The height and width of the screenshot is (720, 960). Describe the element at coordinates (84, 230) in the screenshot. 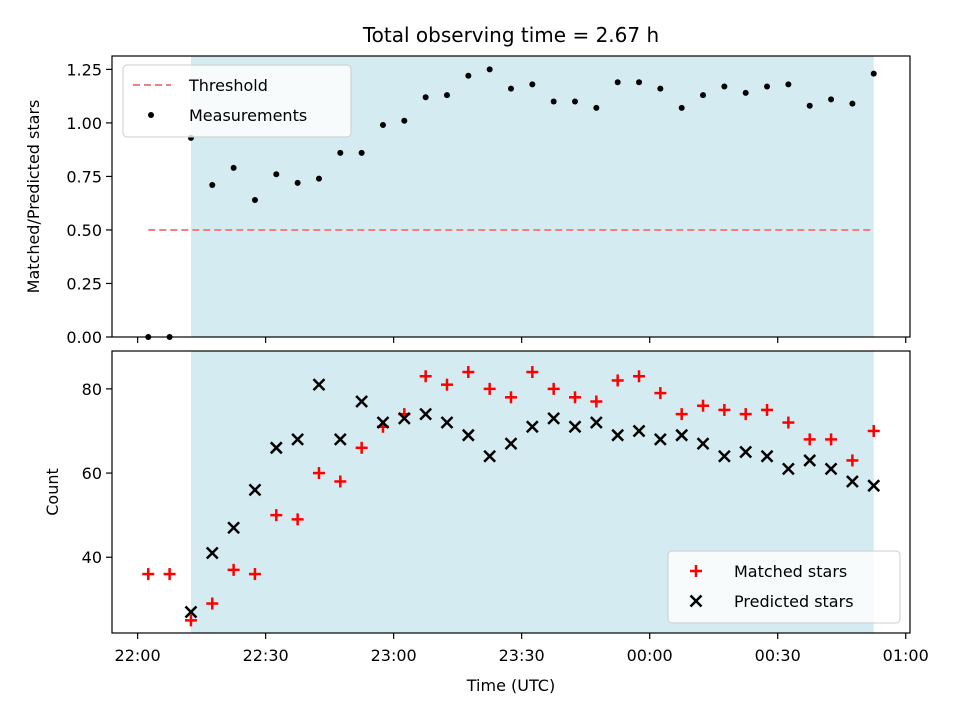

I see `y-tick-label: 0.50` at that location.